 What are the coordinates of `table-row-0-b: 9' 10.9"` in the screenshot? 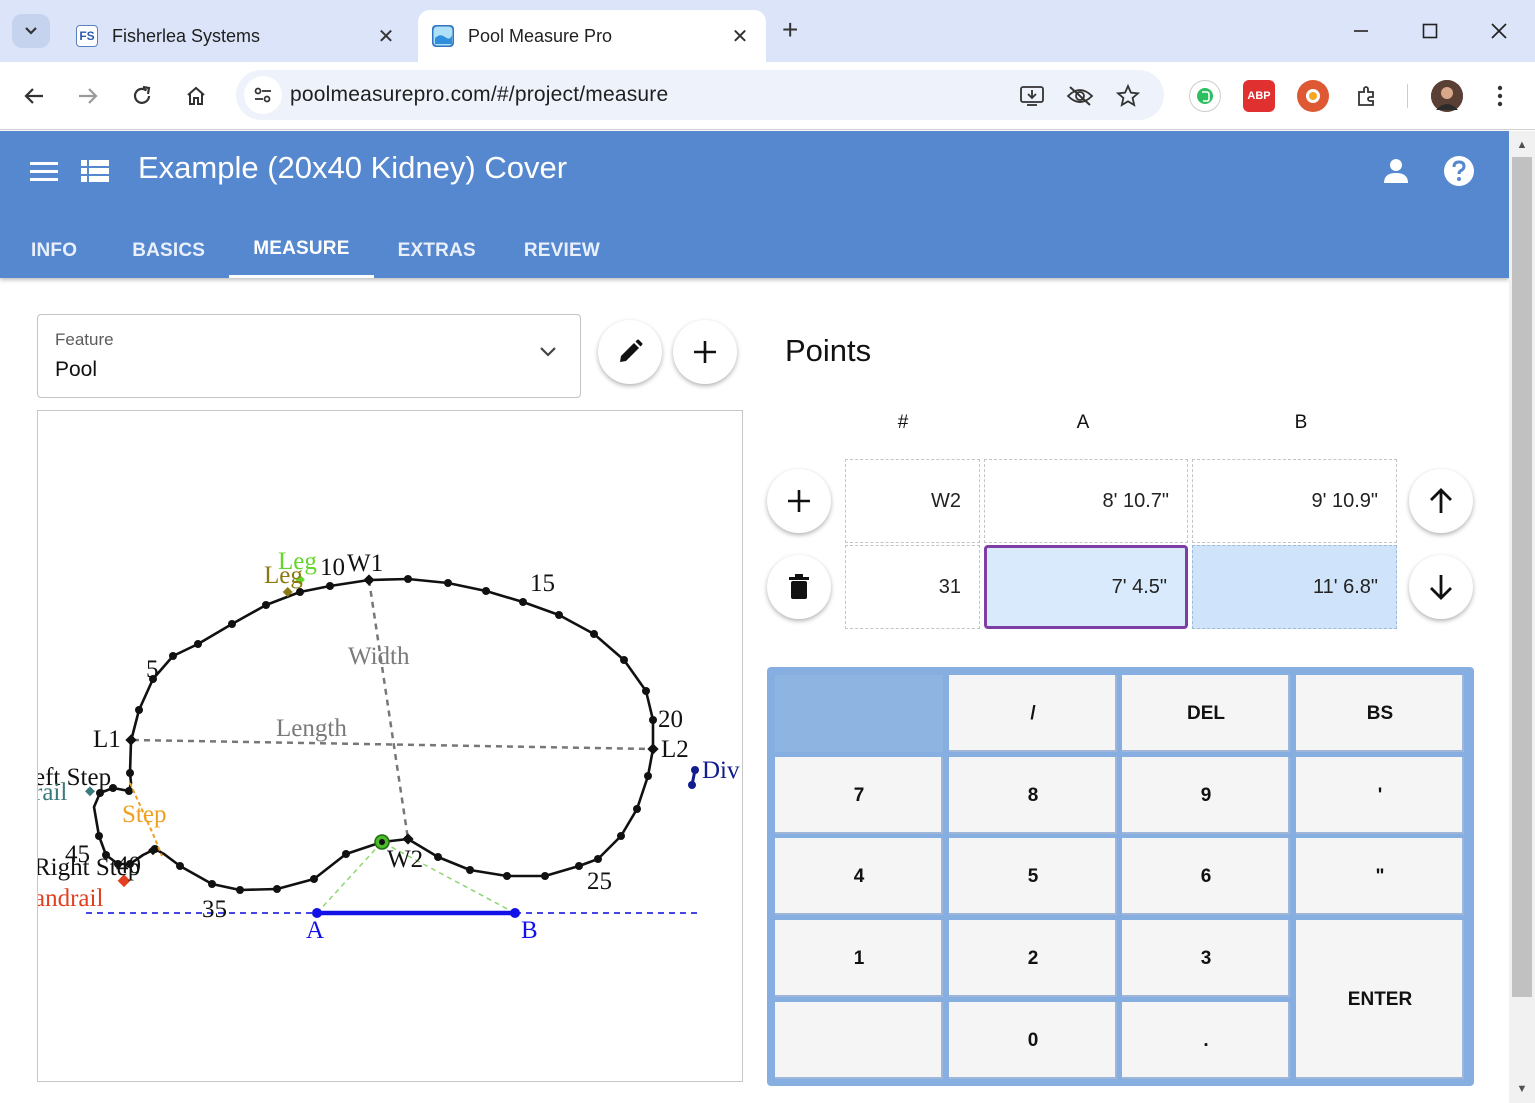 It's located at (1294, 501).